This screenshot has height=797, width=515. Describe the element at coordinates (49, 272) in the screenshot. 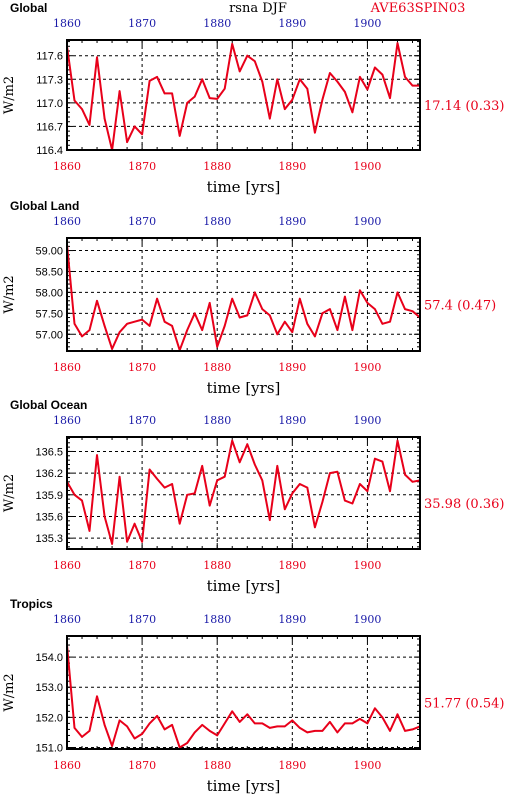

I see `y-tick-label: 58.50` at that location.